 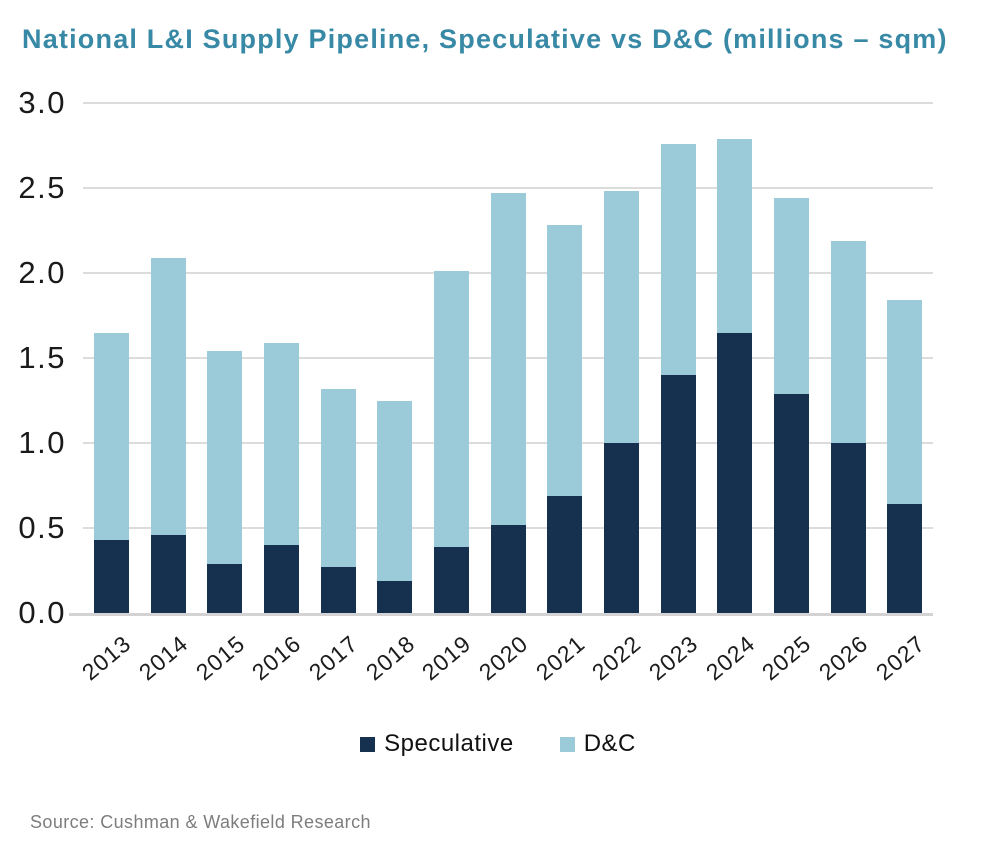 I want to click on bar-segment-dc-2026, so click(x=848, y=341).